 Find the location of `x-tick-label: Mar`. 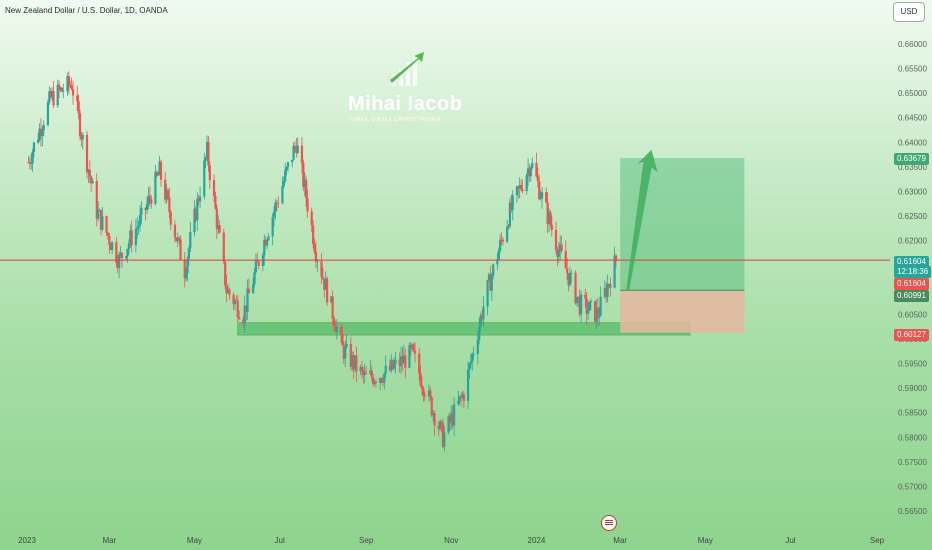

x-tick-label: Mar is located at coordinates (109, 540).